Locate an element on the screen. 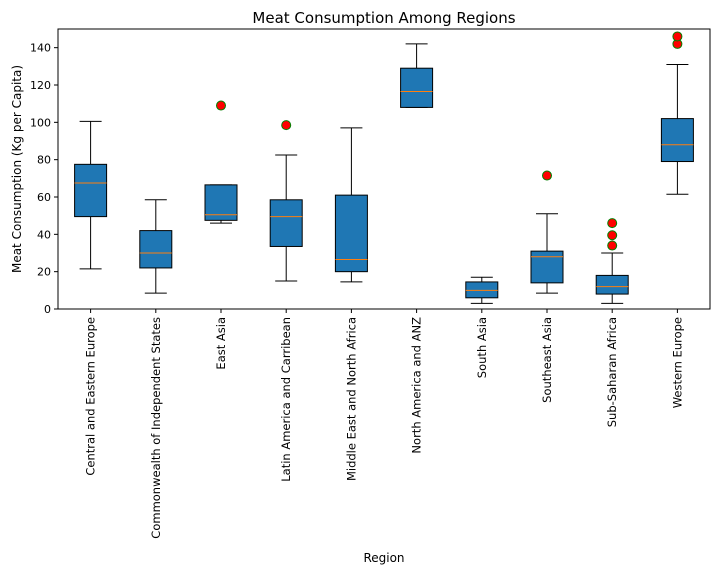 The height and width of the screenshot is (580, 720). y-tick-label: 120 is located at coordinates (40, 85).